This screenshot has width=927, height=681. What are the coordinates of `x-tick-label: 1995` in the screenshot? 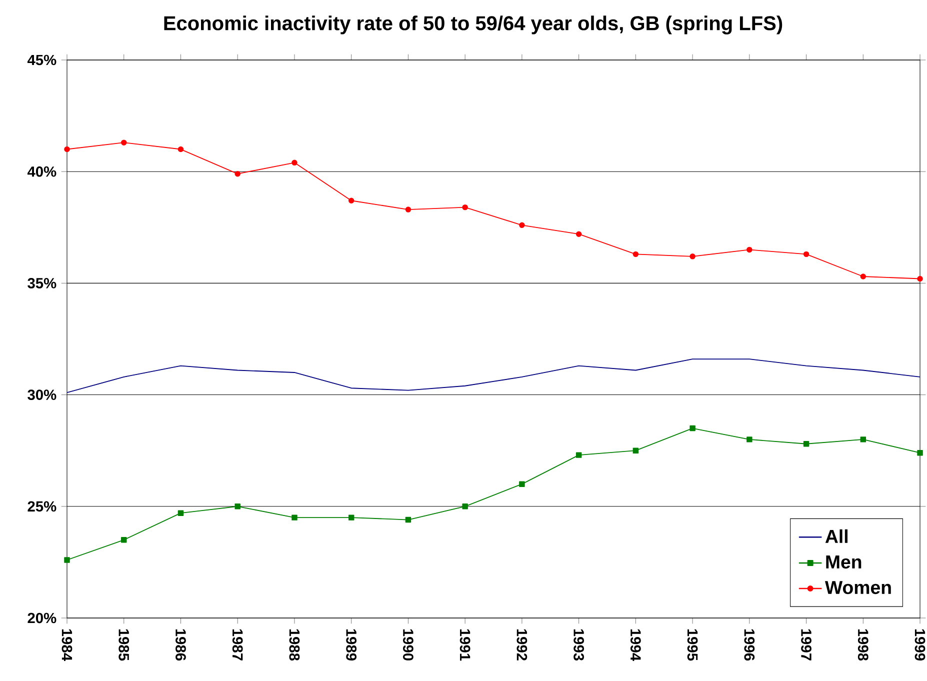 It's located at (692, 645).